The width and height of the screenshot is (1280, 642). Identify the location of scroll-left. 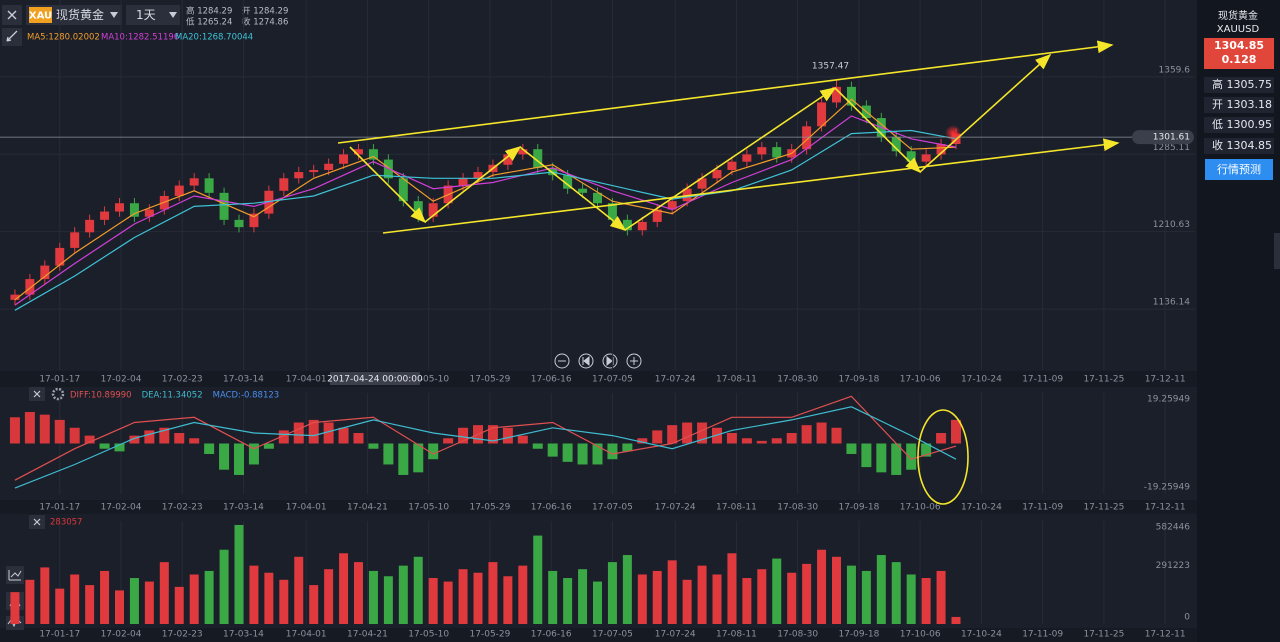
(586, 361).